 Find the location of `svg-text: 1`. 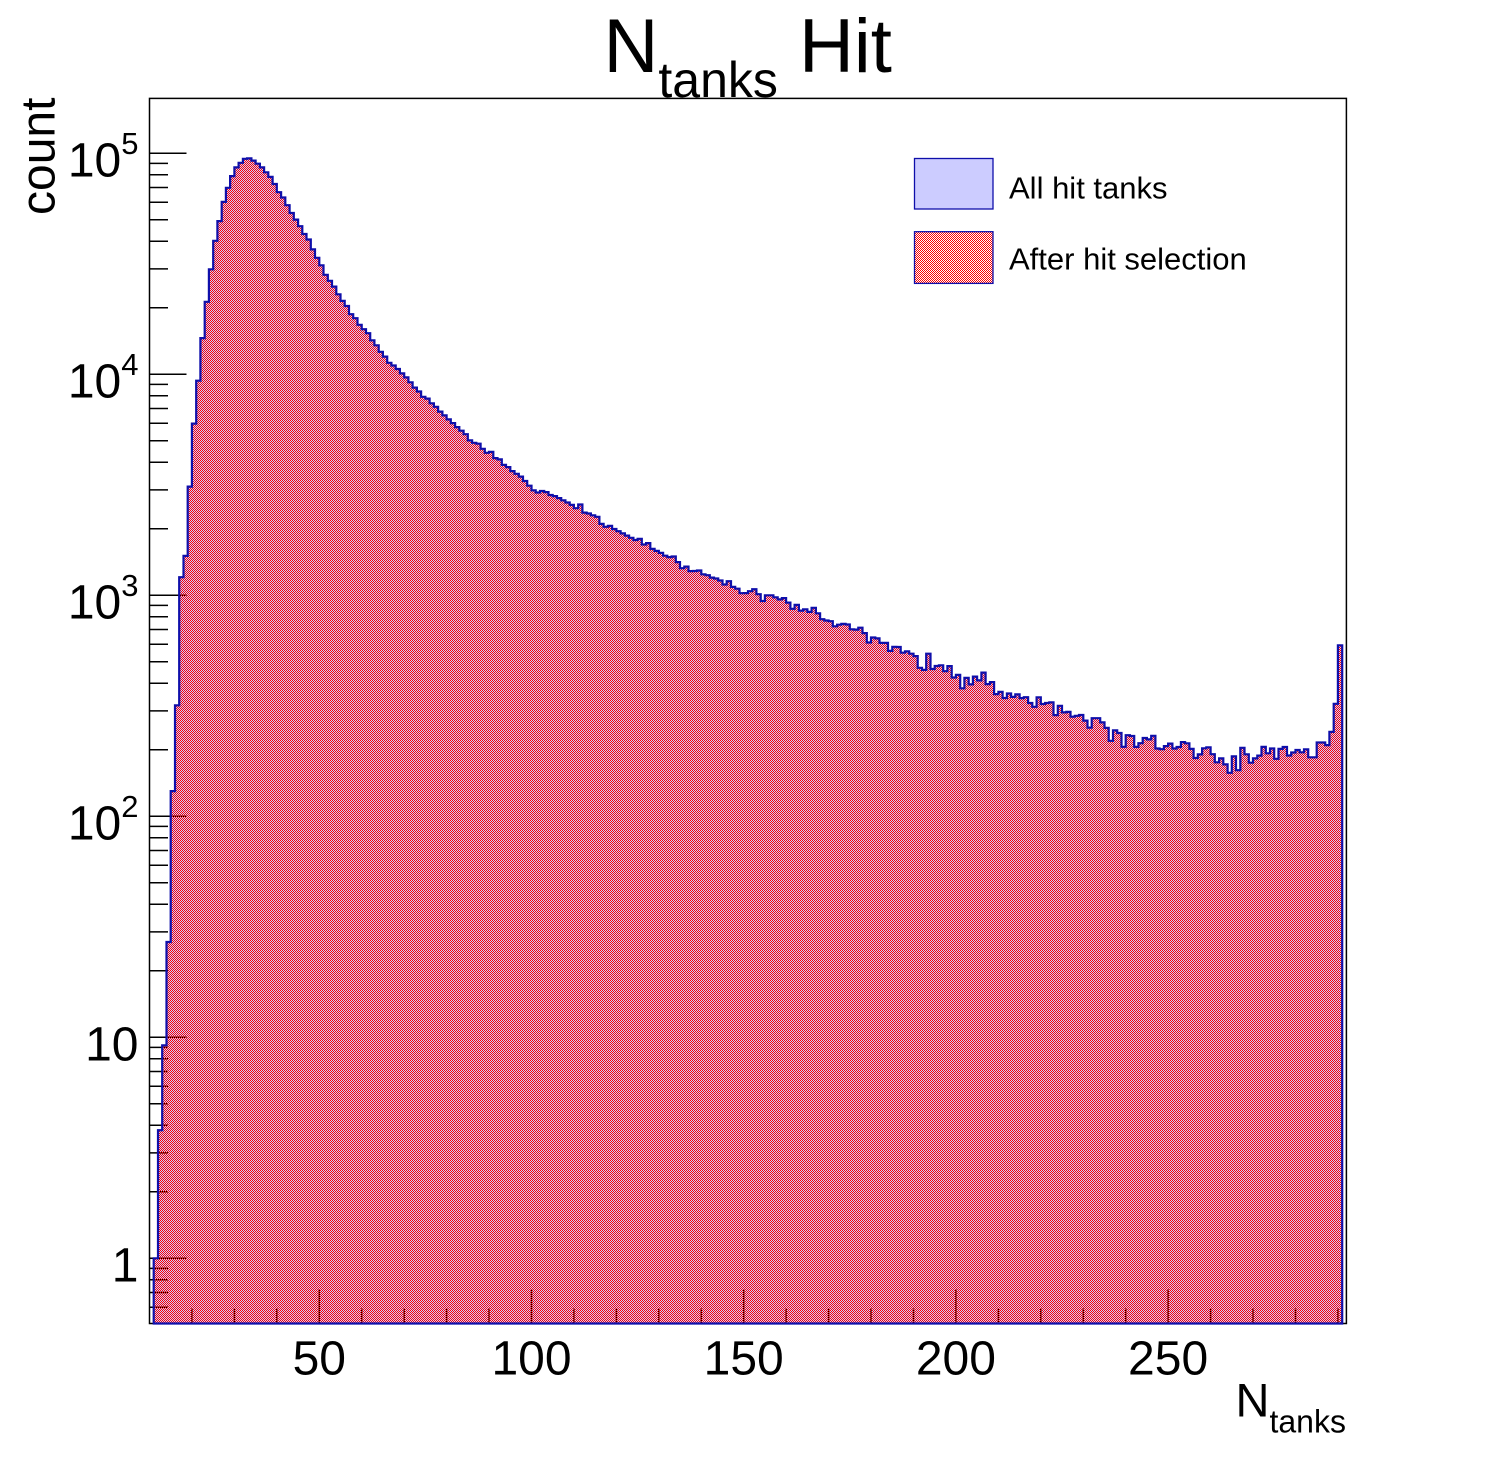

svg-text: 1 is located at coordinates (125, 1265).